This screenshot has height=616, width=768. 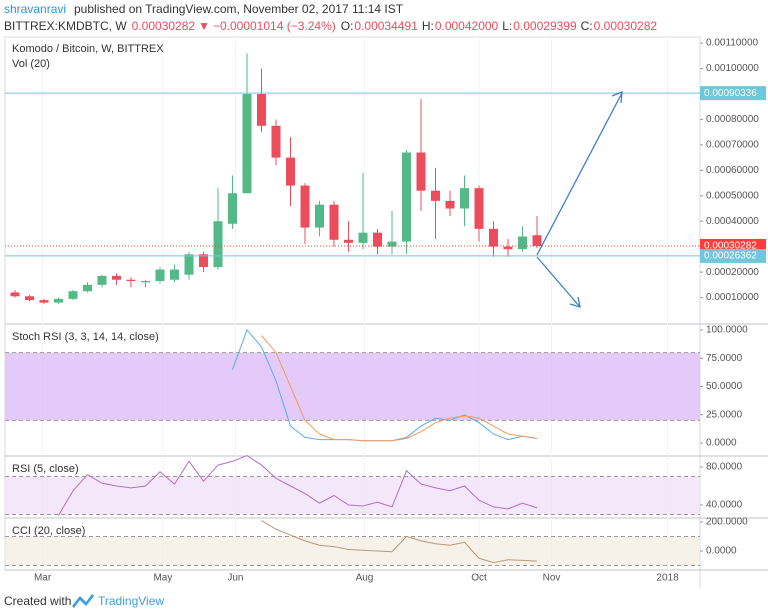 I want to click on ohlc-key: C:, so click(x=587, y=26).